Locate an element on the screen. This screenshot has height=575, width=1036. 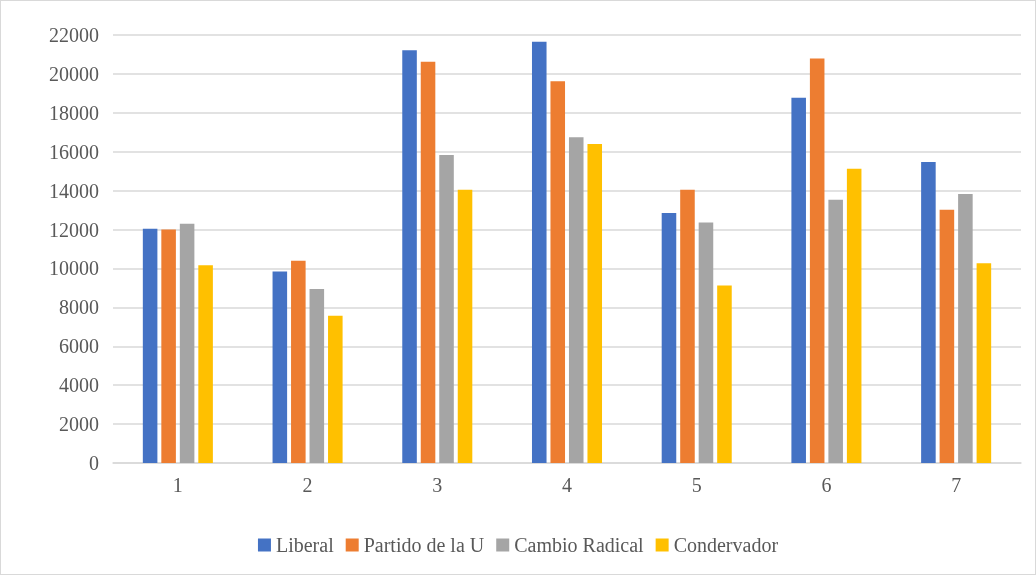
y-tick-label: 8000 is located at coordinates (79, 307).